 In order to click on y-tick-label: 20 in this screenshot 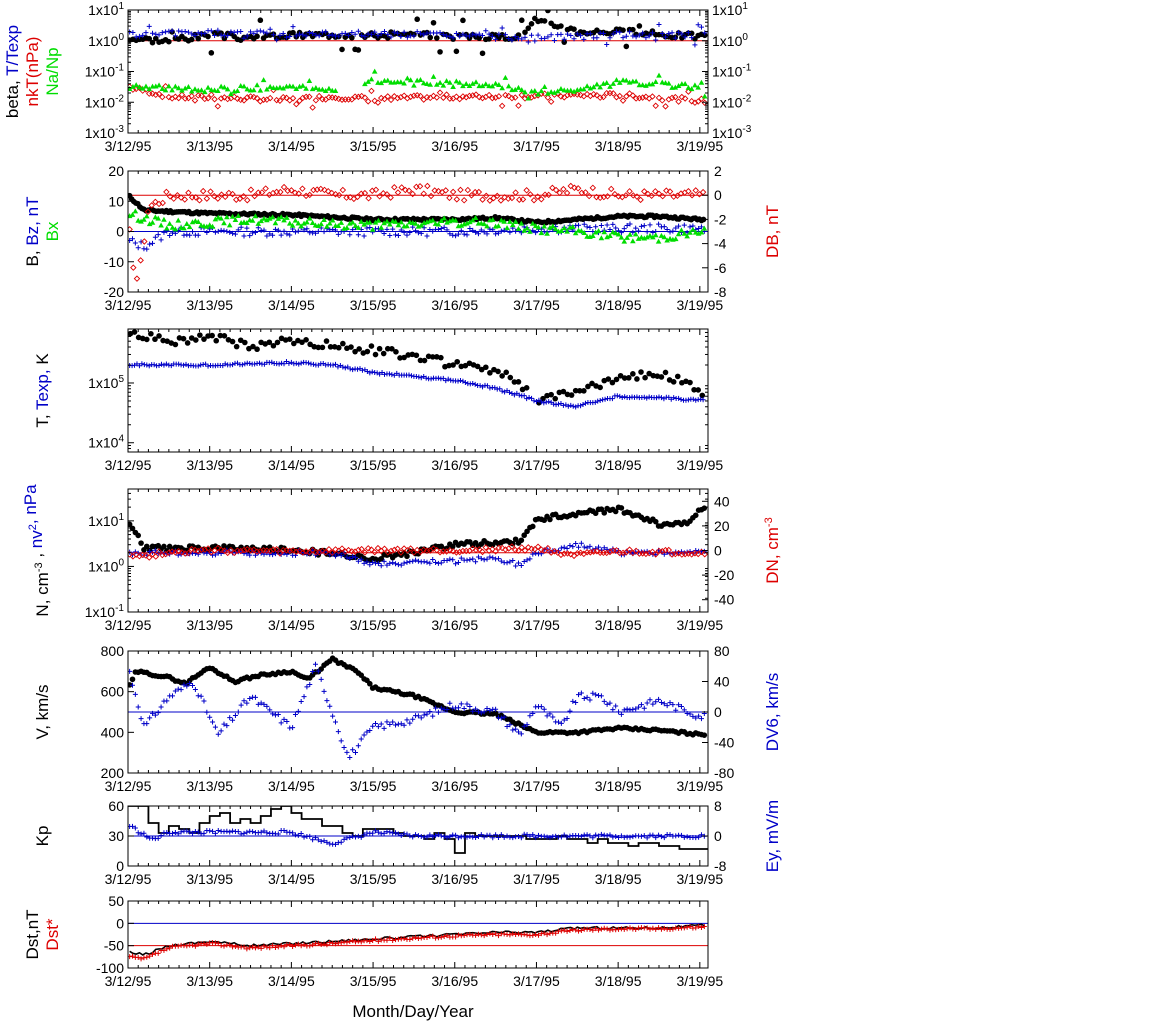, I will do `click(116, 171)`.